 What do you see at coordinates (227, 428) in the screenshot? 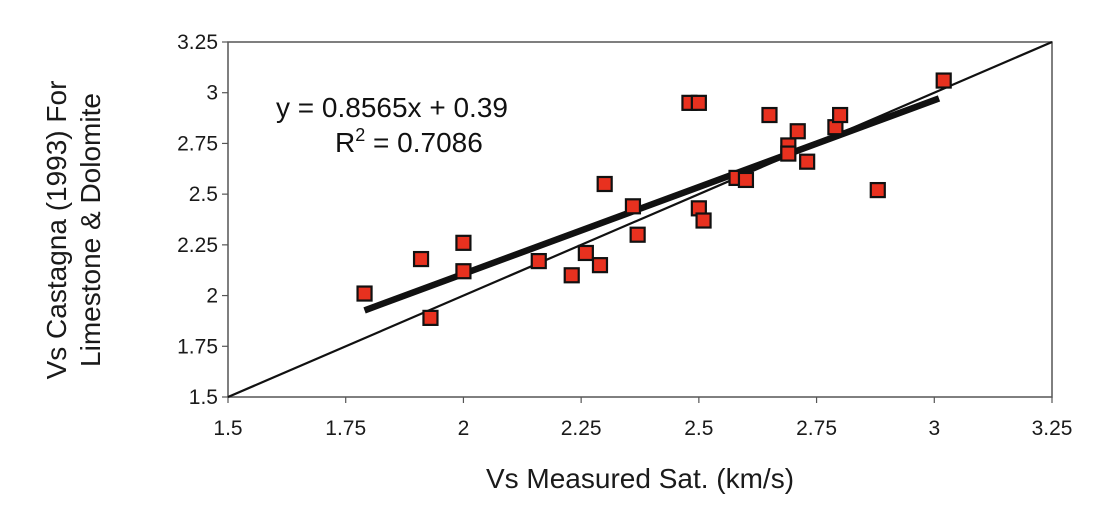
I see `x-tick-label: 1.5` at bounding box center [227, 428].